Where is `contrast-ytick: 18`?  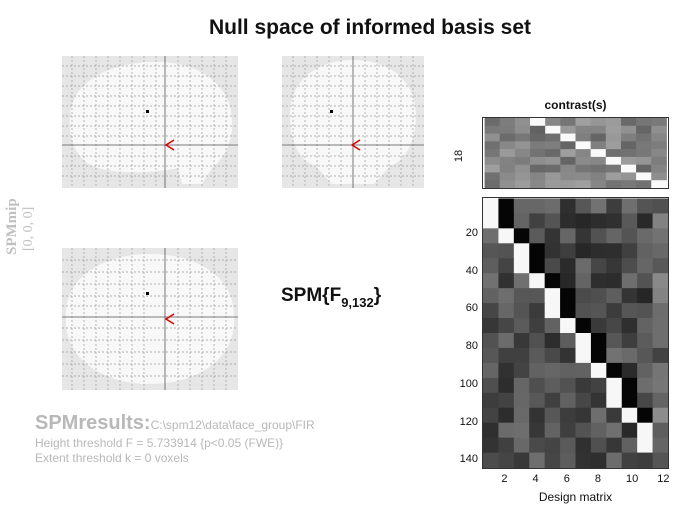 contrast-ytick: 18 is located at coordinates (459, 156).